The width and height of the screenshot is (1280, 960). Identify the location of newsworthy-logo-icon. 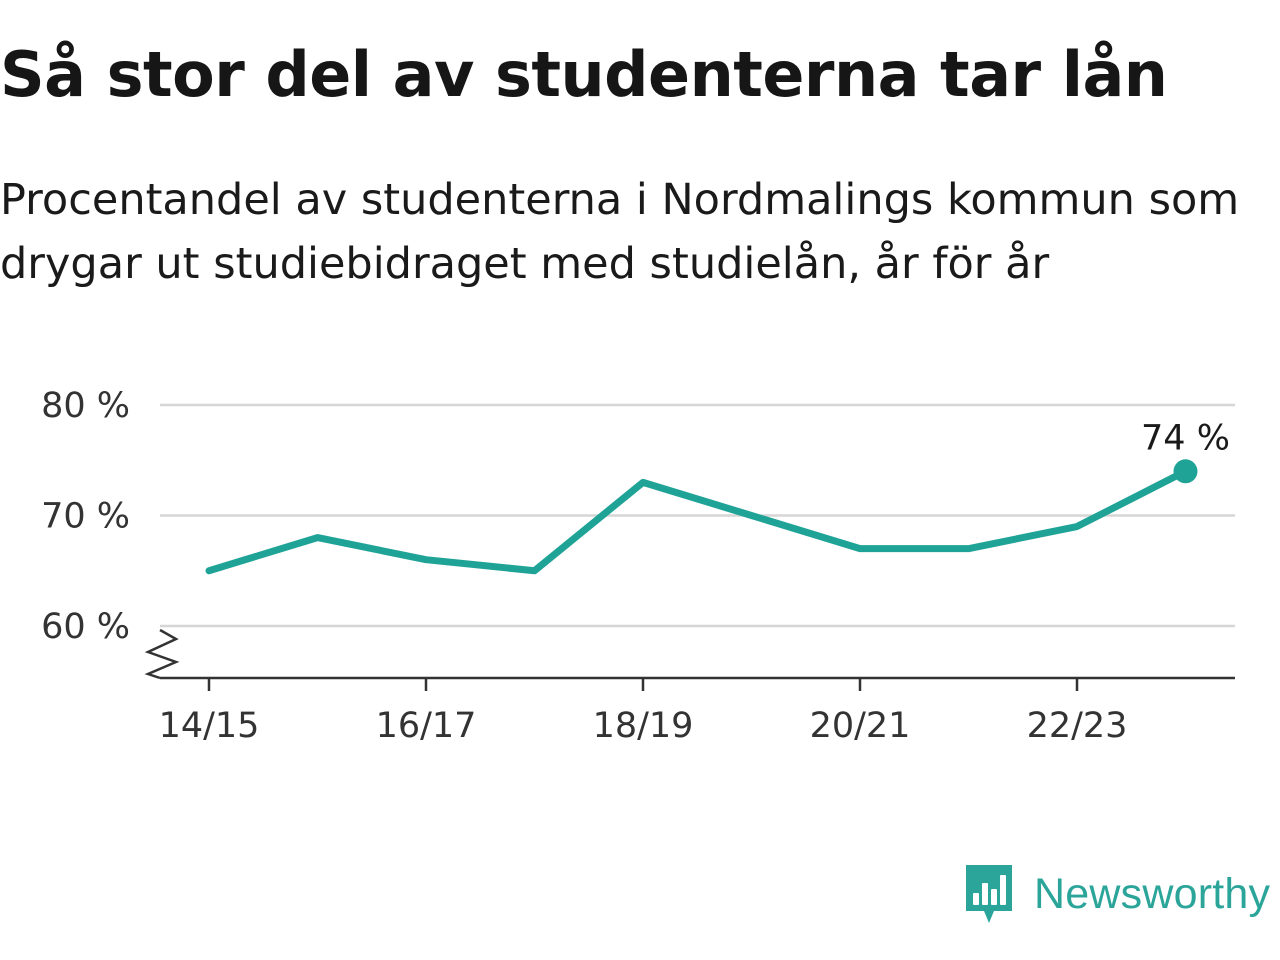
(989, 894).